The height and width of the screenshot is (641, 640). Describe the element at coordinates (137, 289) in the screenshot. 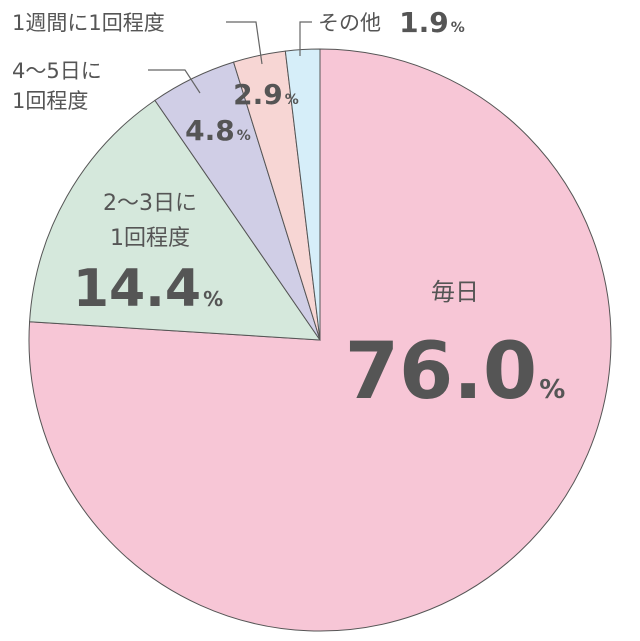

I see `value-number: 14.4` at that location.